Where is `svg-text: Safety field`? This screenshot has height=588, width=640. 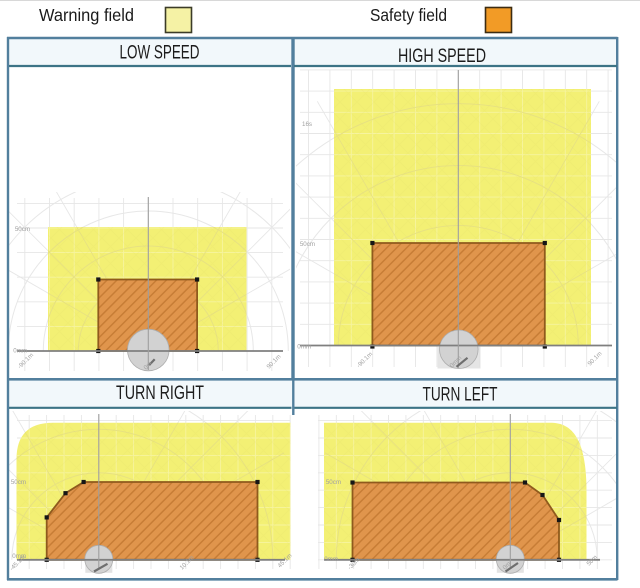
svg-text: Safety field is located at coordinates (408, 15).